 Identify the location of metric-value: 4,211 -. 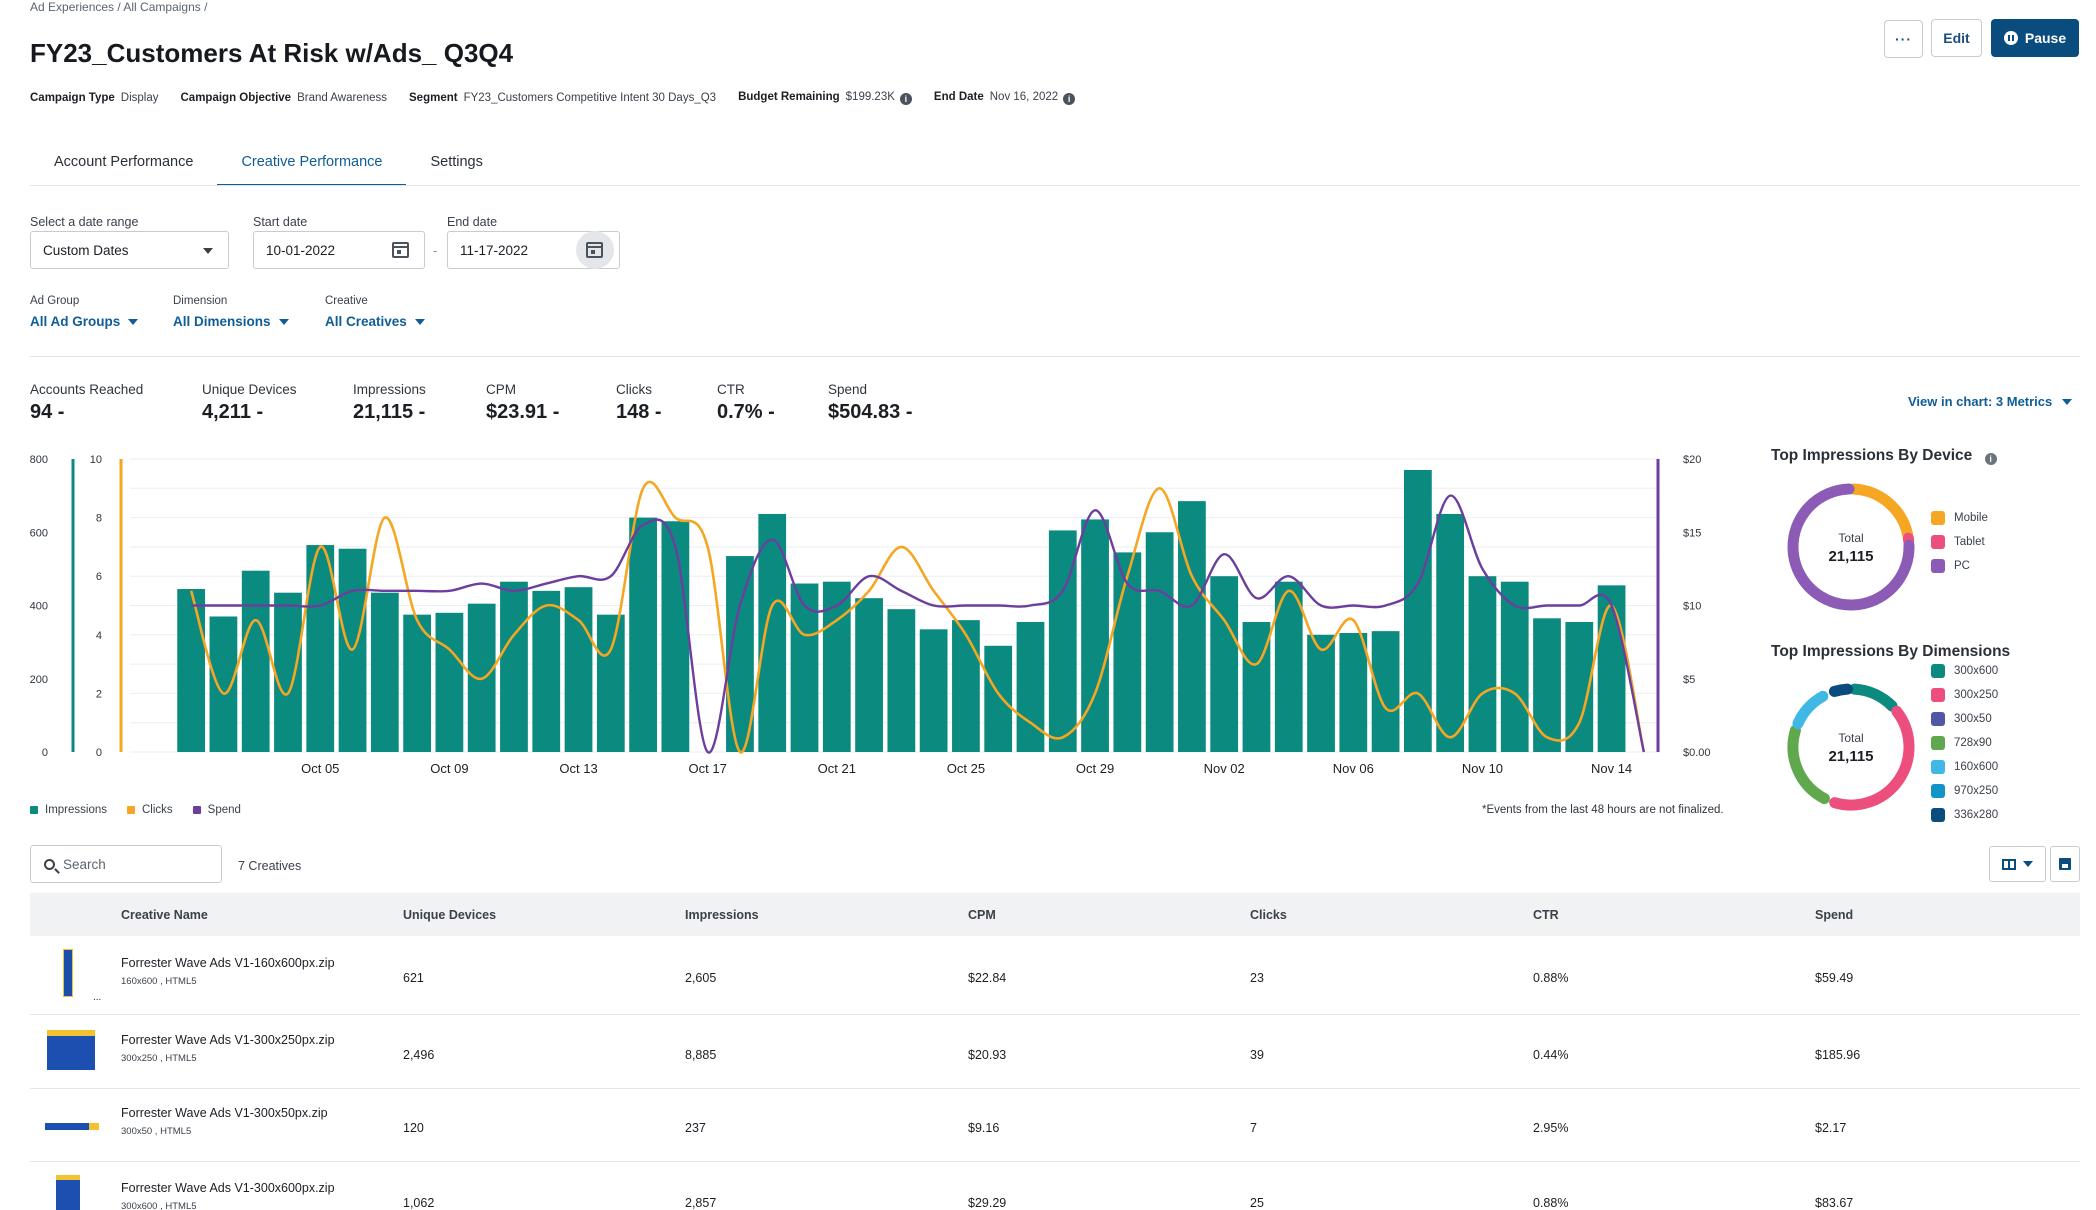
(233, 412).